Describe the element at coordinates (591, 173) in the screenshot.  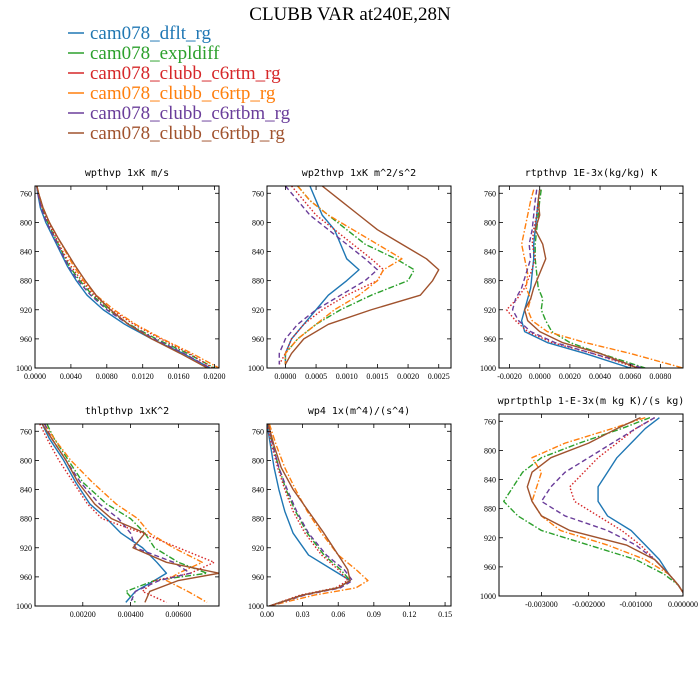
I see `panel-title: rtpthvp 1E-3x(kg/kg) K` at that location.